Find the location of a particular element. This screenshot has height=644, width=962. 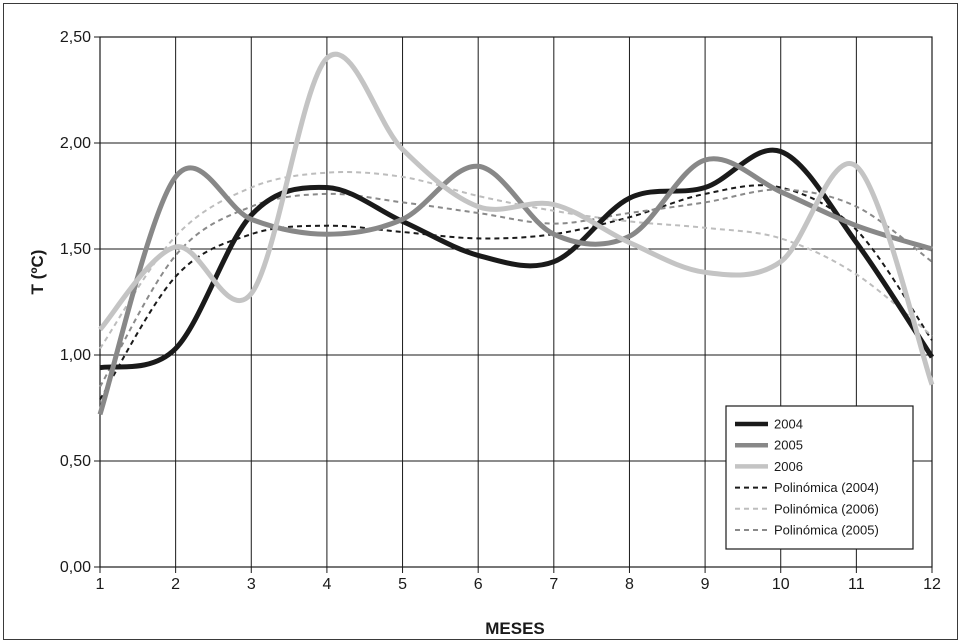

y-tick-label: 2,00 is located at coordinates (75, 143).